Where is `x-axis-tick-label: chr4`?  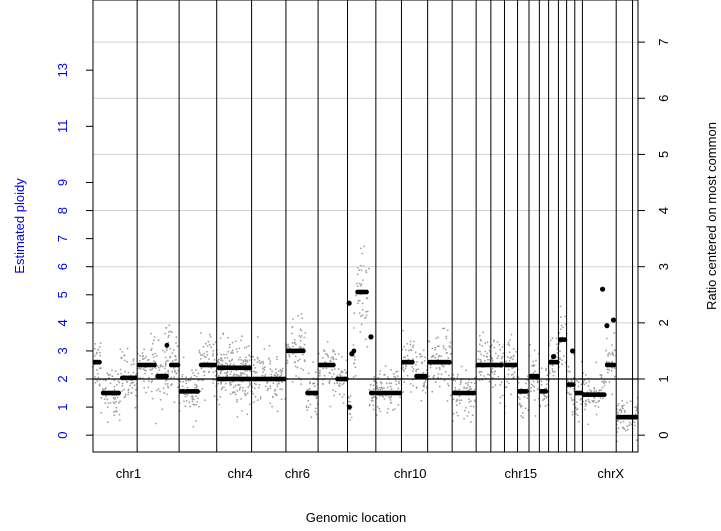
x-axis-tick-label: chr4 is located at coordinates (240, 473).